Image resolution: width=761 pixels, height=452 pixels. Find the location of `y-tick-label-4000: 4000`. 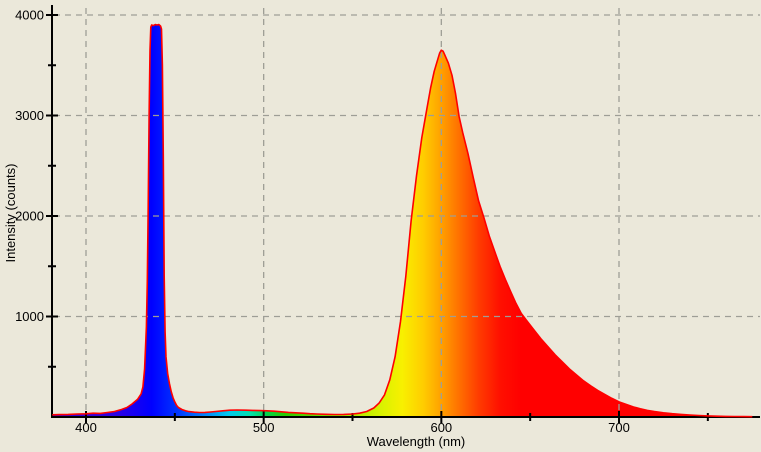

y-tick-label-4000: 4000 is located at coordinates (29, 15).